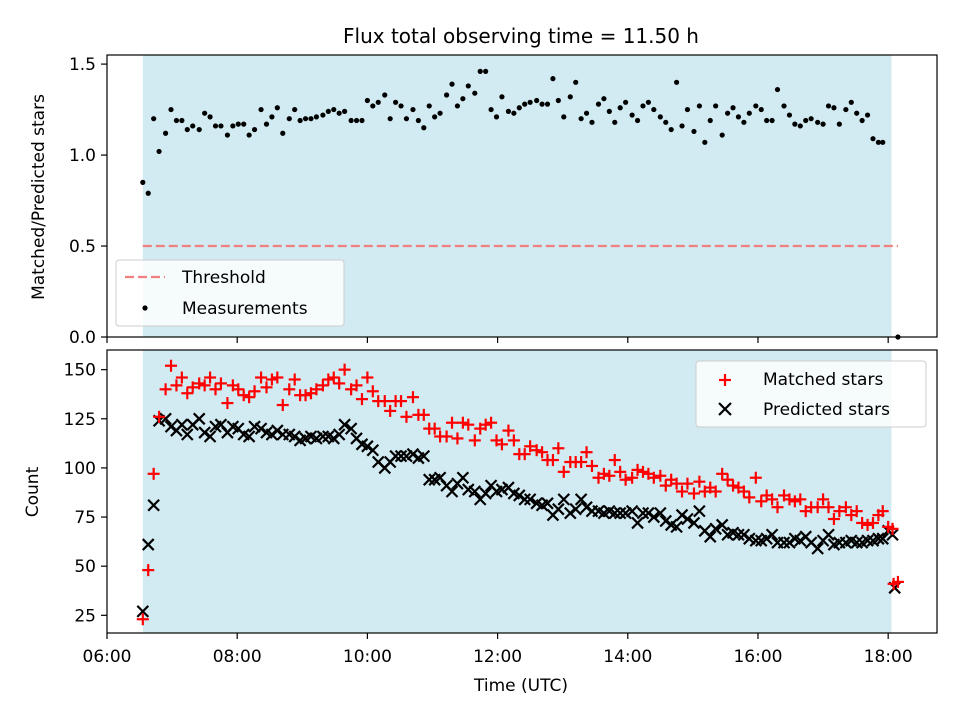 This screenshot has height=720, width=960. I want to click on top-y-axis: 0.0 0.5 1.0 1.5, so click(88, 201).